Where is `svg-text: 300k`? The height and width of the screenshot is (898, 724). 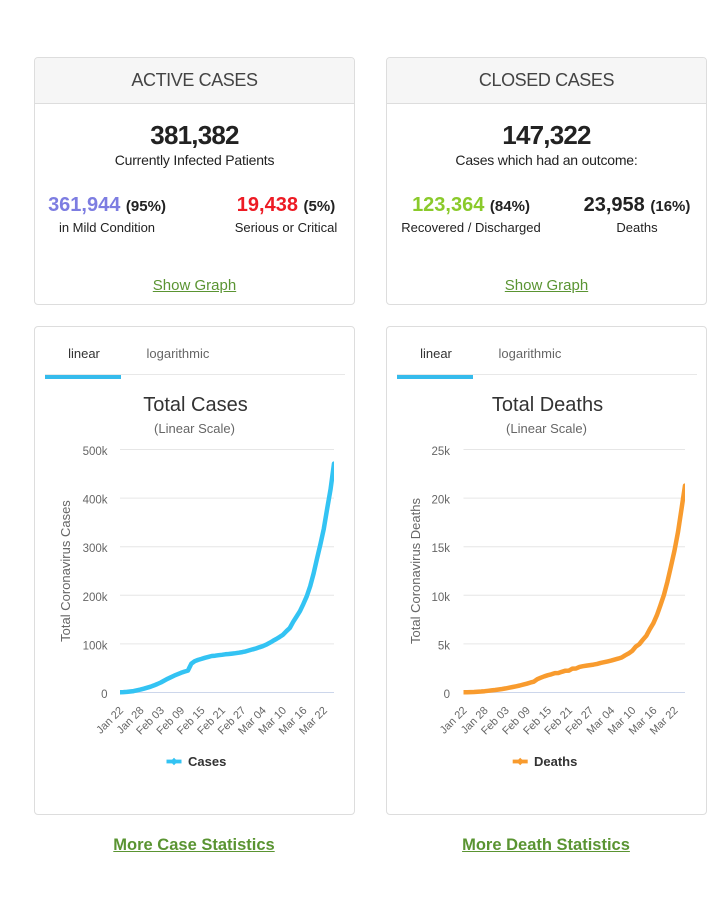
svg-text: 300k is located at coordinates (95, 549).